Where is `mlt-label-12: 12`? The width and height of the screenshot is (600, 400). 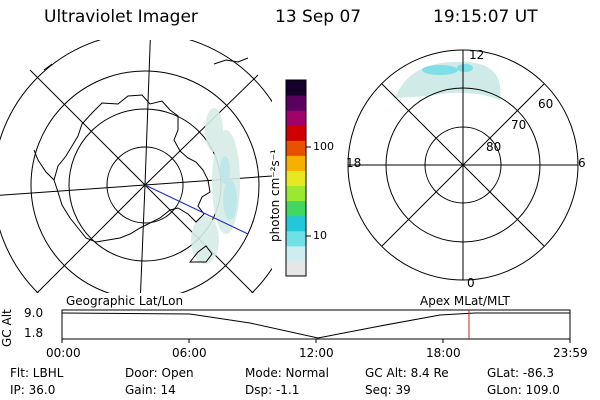
mlt-label-12: 12 is located at coordinates (477, 55).